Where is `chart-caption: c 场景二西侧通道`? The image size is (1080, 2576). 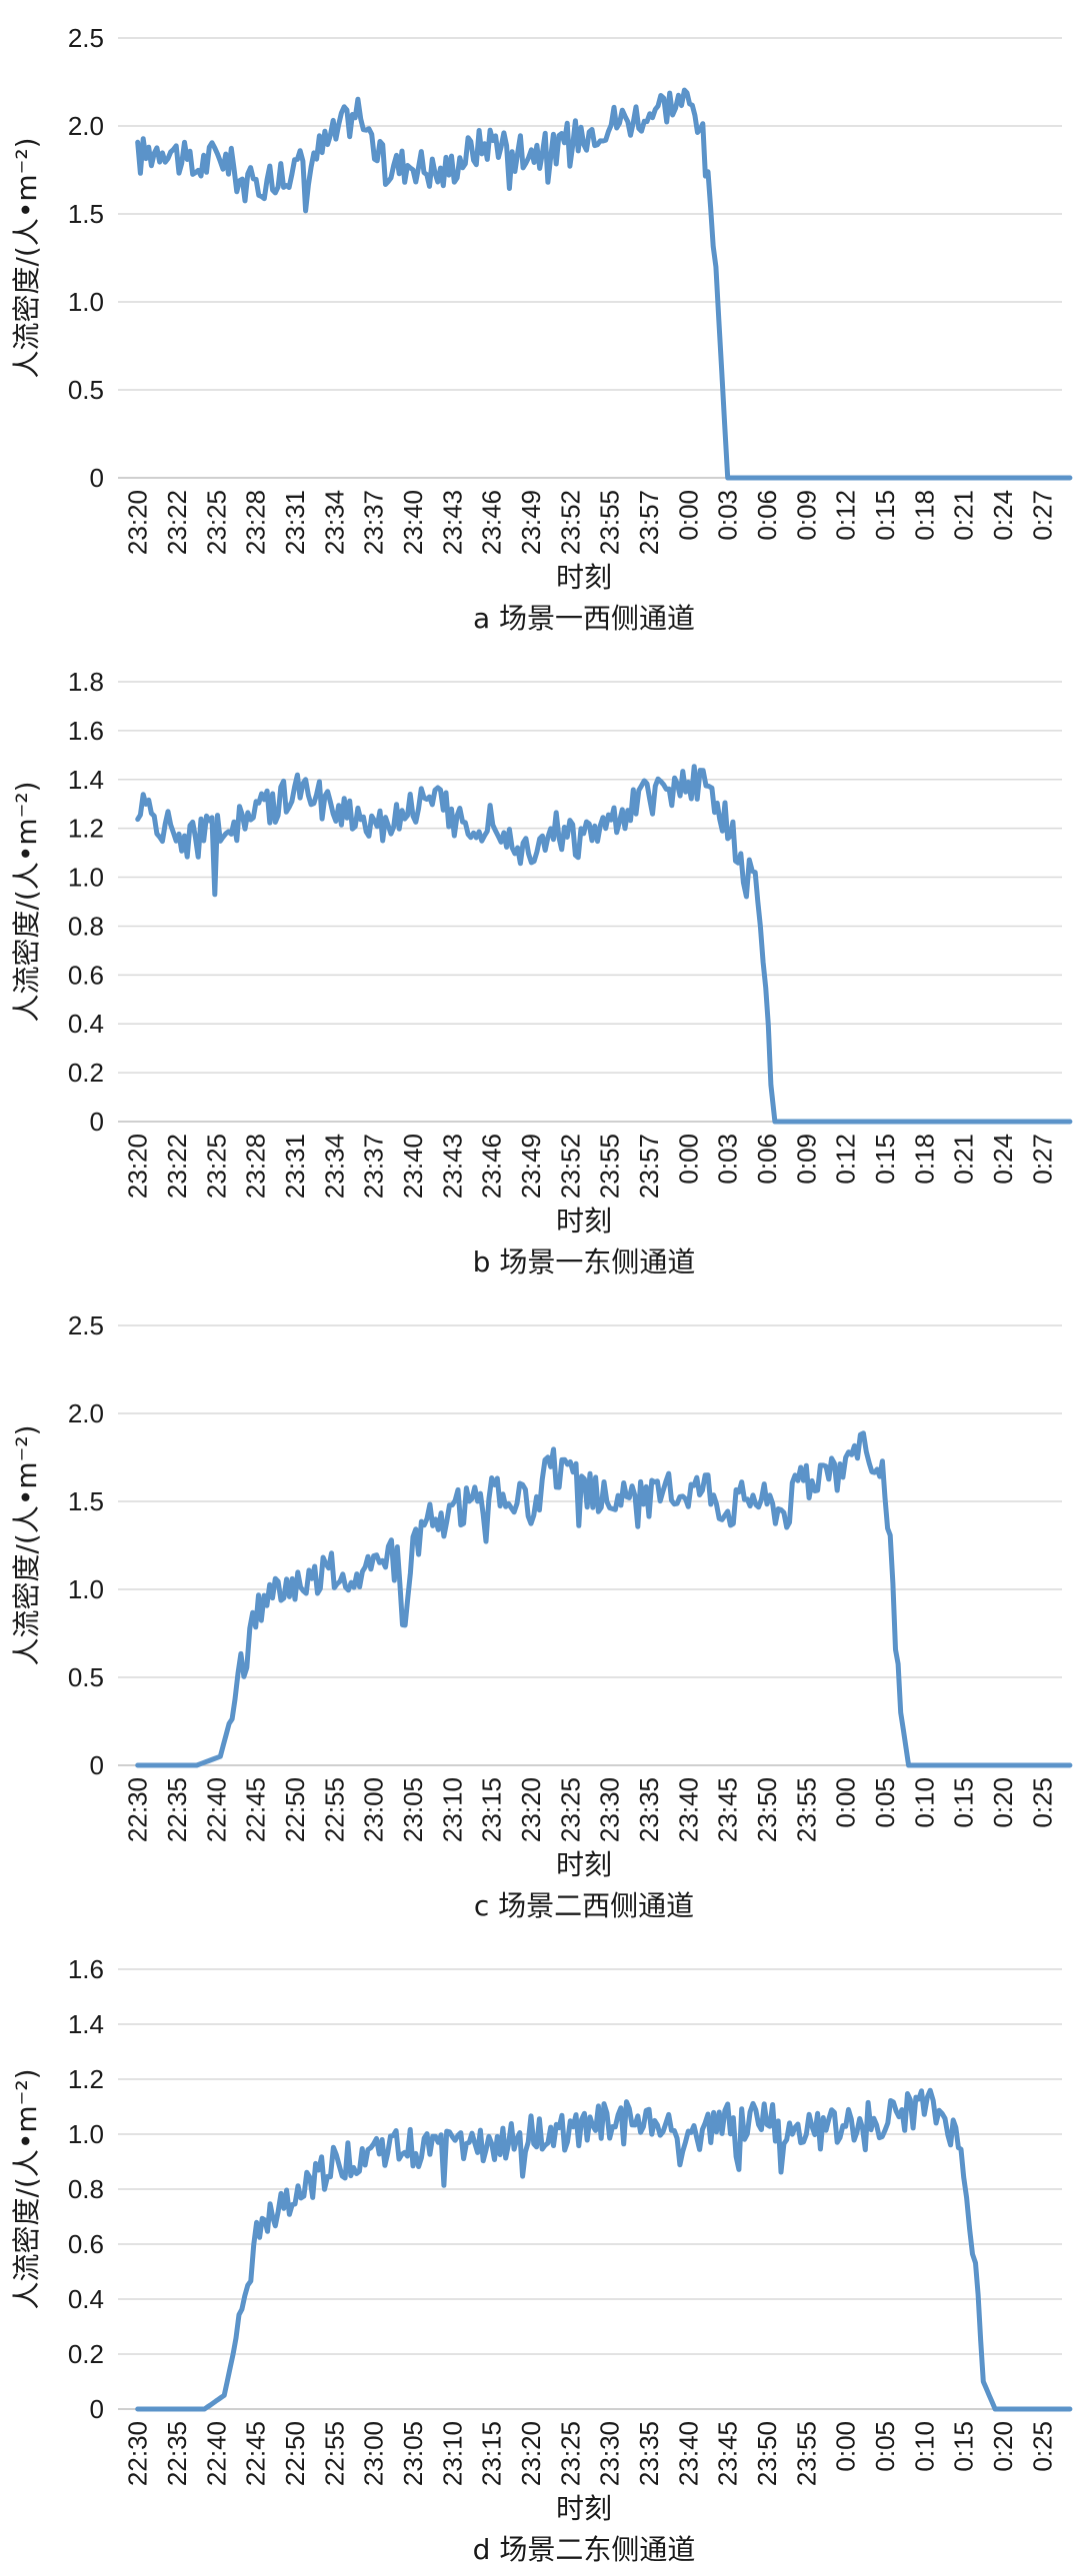
chart-caption: c 场景二西侧通道 is located at coordinates (584, 1906).